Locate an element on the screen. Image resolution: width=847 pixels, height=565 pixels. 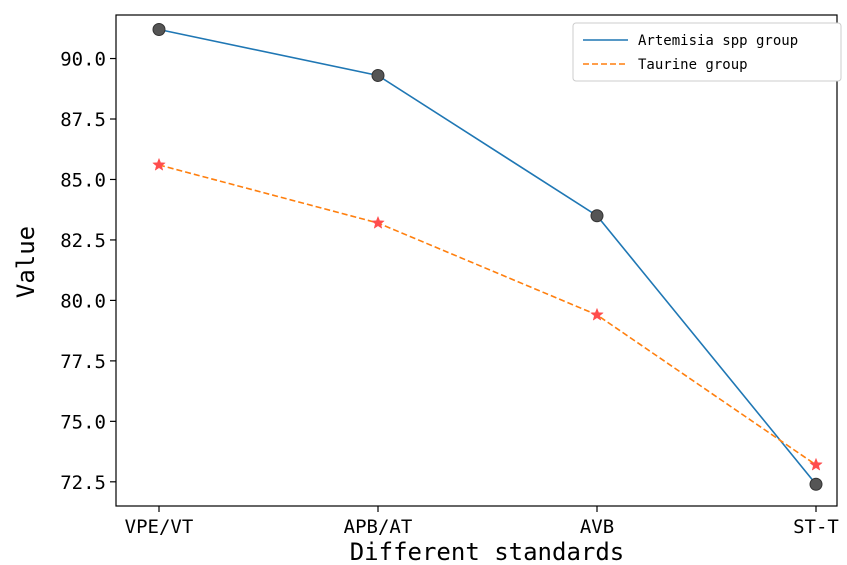
x-axis-title: Different standards is located at coordinates (487, 551).